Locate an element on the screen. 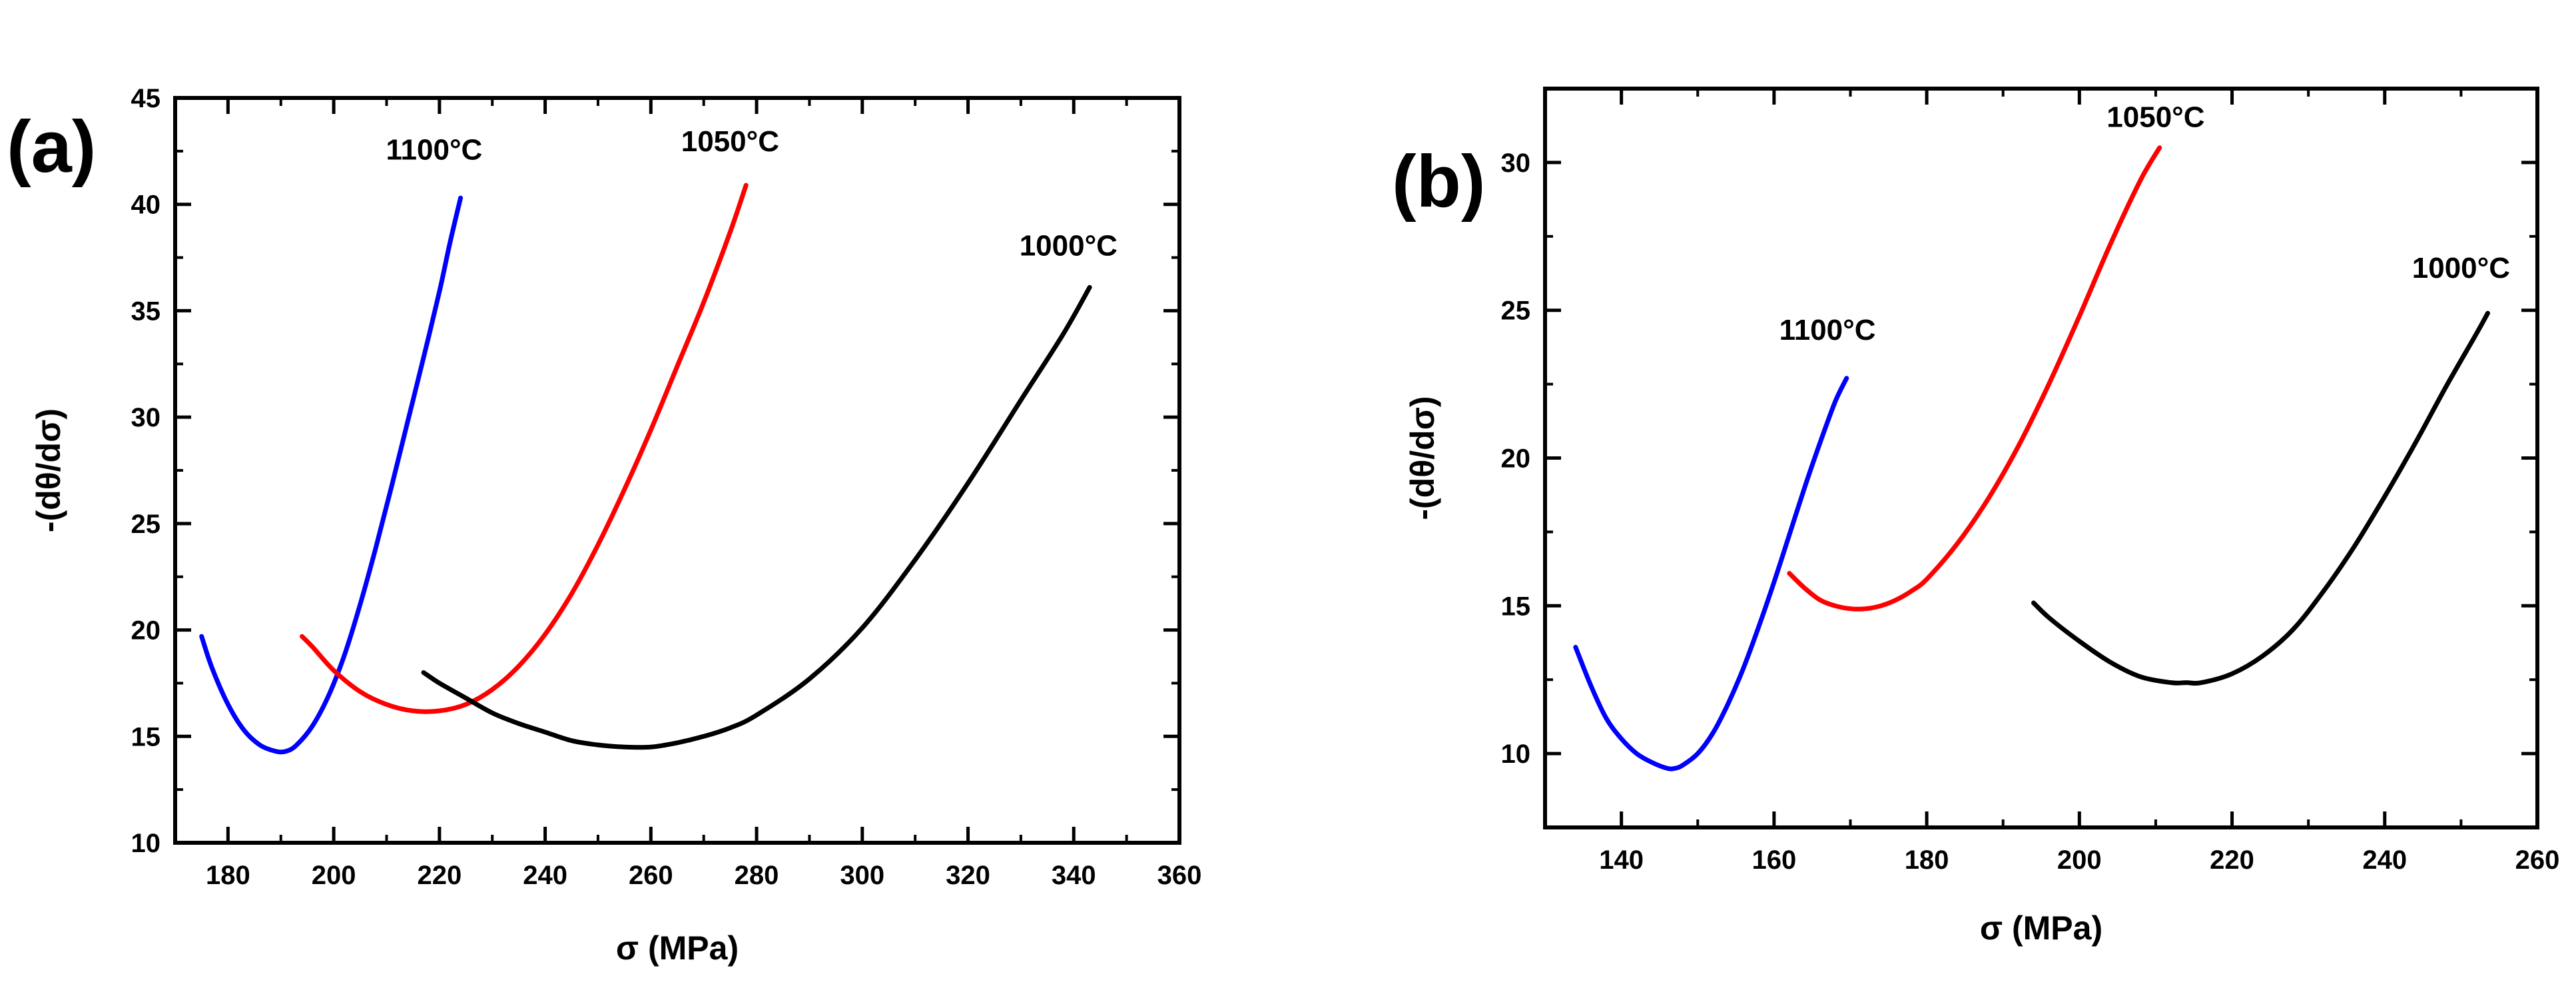  y-tick-label-a: 40 is located at coordinates (146, 205).